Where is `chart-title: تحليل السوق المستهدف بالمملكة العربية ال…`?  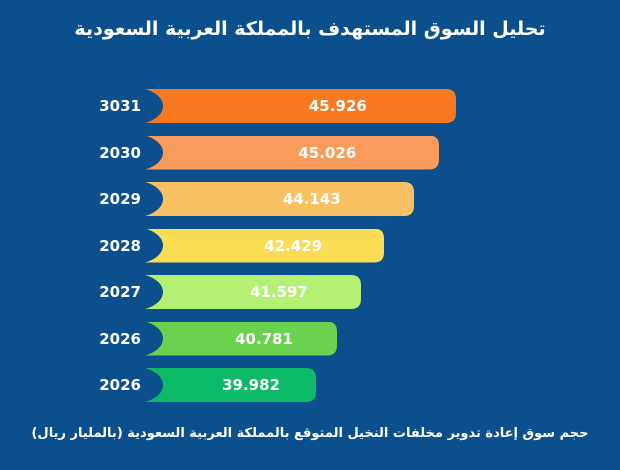 chart-title: تحليل السوق المستهدف بالمملكة العربية ال… is located at coordinates (310, 29).